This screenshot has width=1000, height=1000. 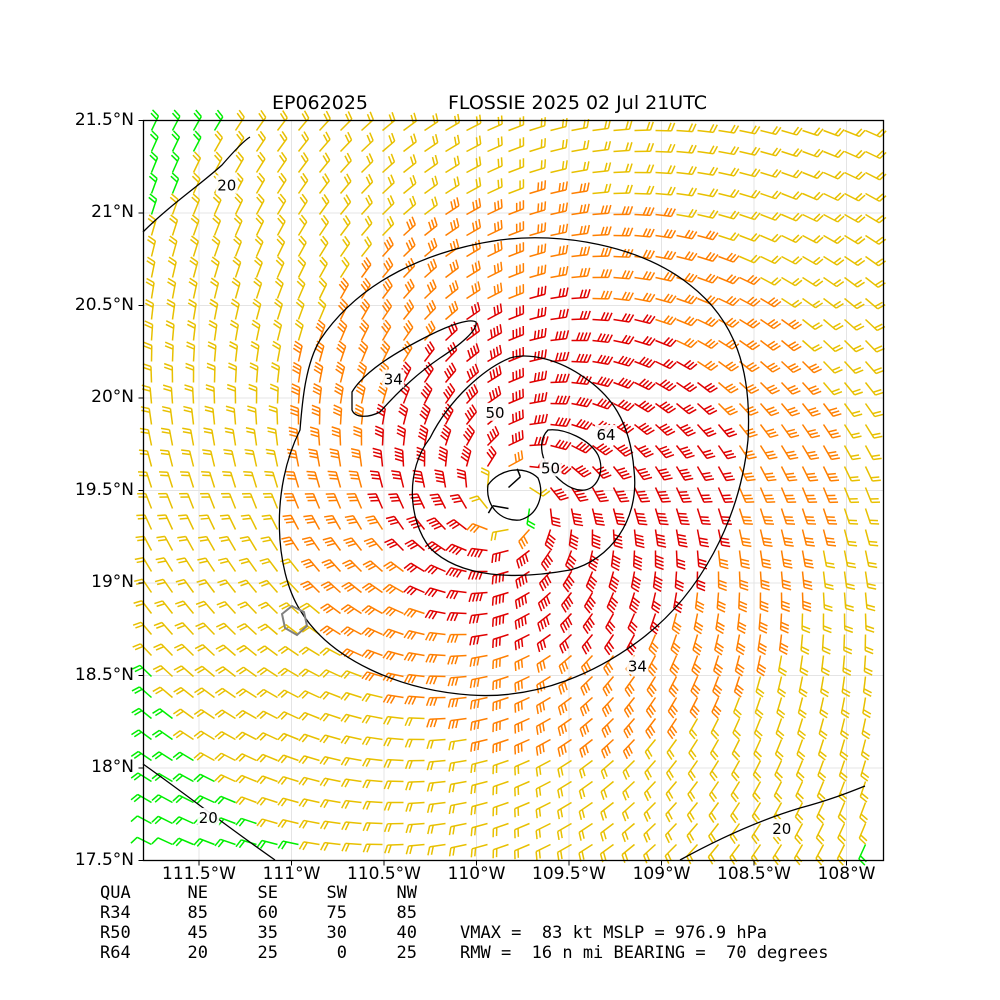 I want to click on r34-nw: 85, so click(x=406, y=913).